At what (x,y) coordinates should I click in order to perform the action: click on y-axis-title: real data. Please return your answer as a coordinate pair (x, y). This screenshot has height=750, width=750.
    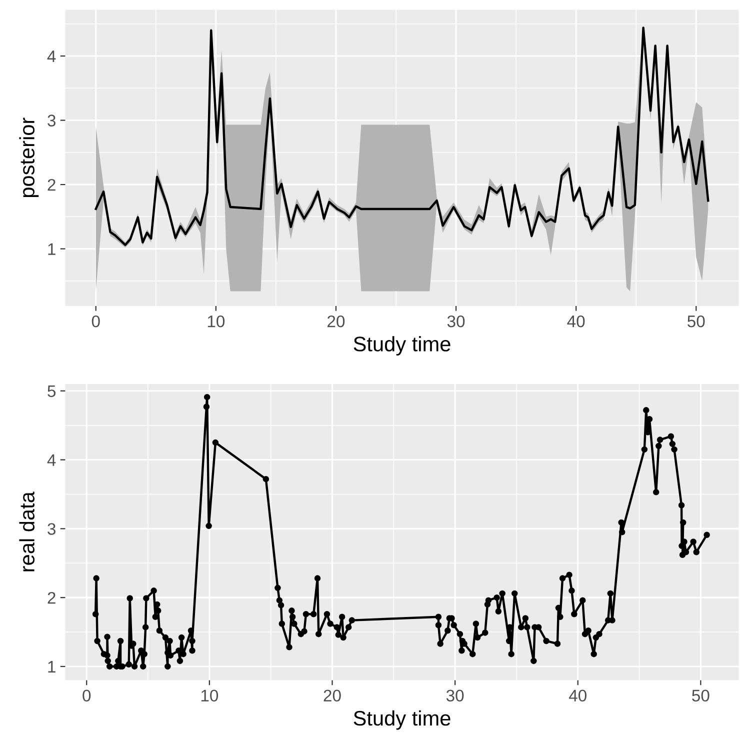
    Looking at the image, I should click on (27, 532).